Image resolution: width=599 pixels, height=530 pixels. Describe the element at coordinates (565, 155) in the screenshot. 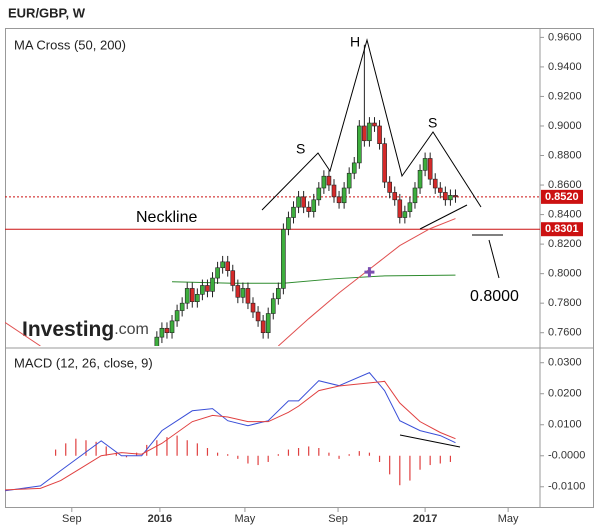

I see `y-tick-label: 0.8800` at that location.